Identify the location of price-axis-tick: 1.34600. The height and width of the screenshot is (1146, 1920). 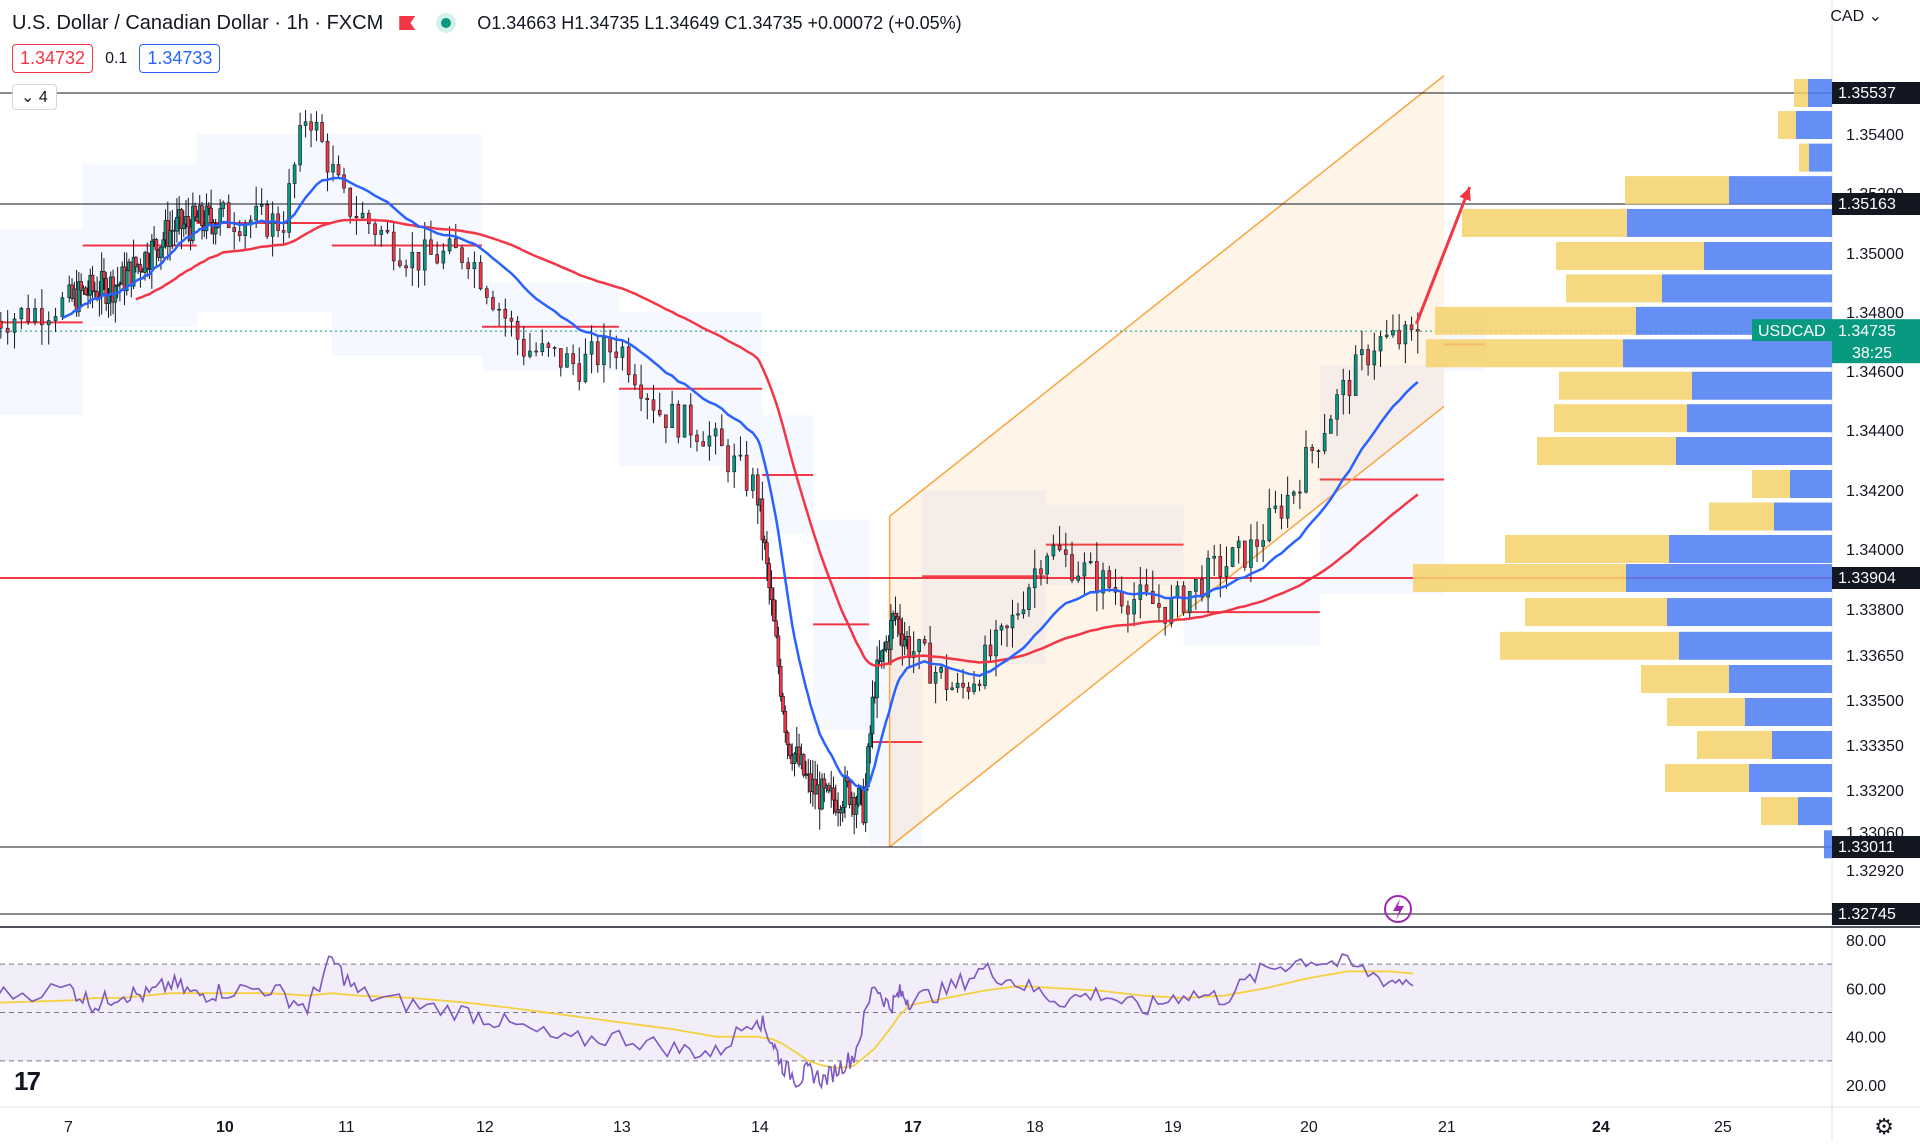
(1875, 372).